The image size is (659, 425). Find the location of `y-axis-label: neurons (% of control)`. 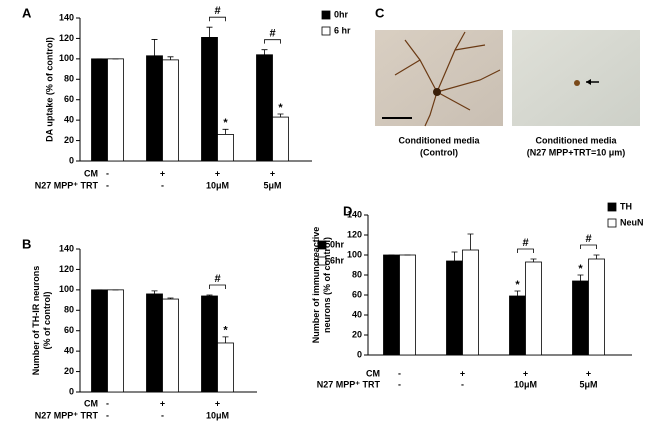

y-axis-label: neurons (% of control) is located at coordinates (327, 285).